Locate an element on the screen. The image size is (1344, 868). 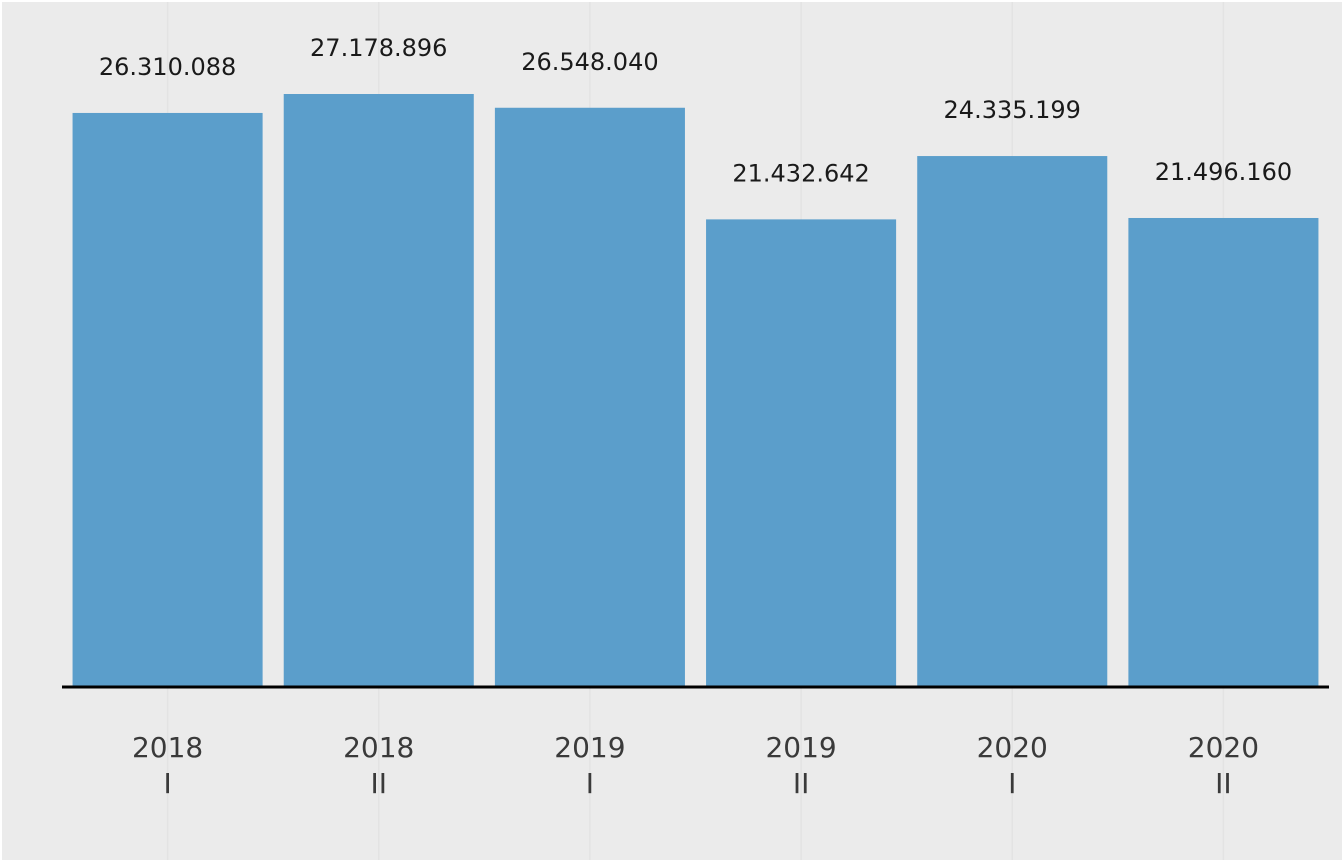
x-tick-label: 2018 II is located at coordinates (378, 765).